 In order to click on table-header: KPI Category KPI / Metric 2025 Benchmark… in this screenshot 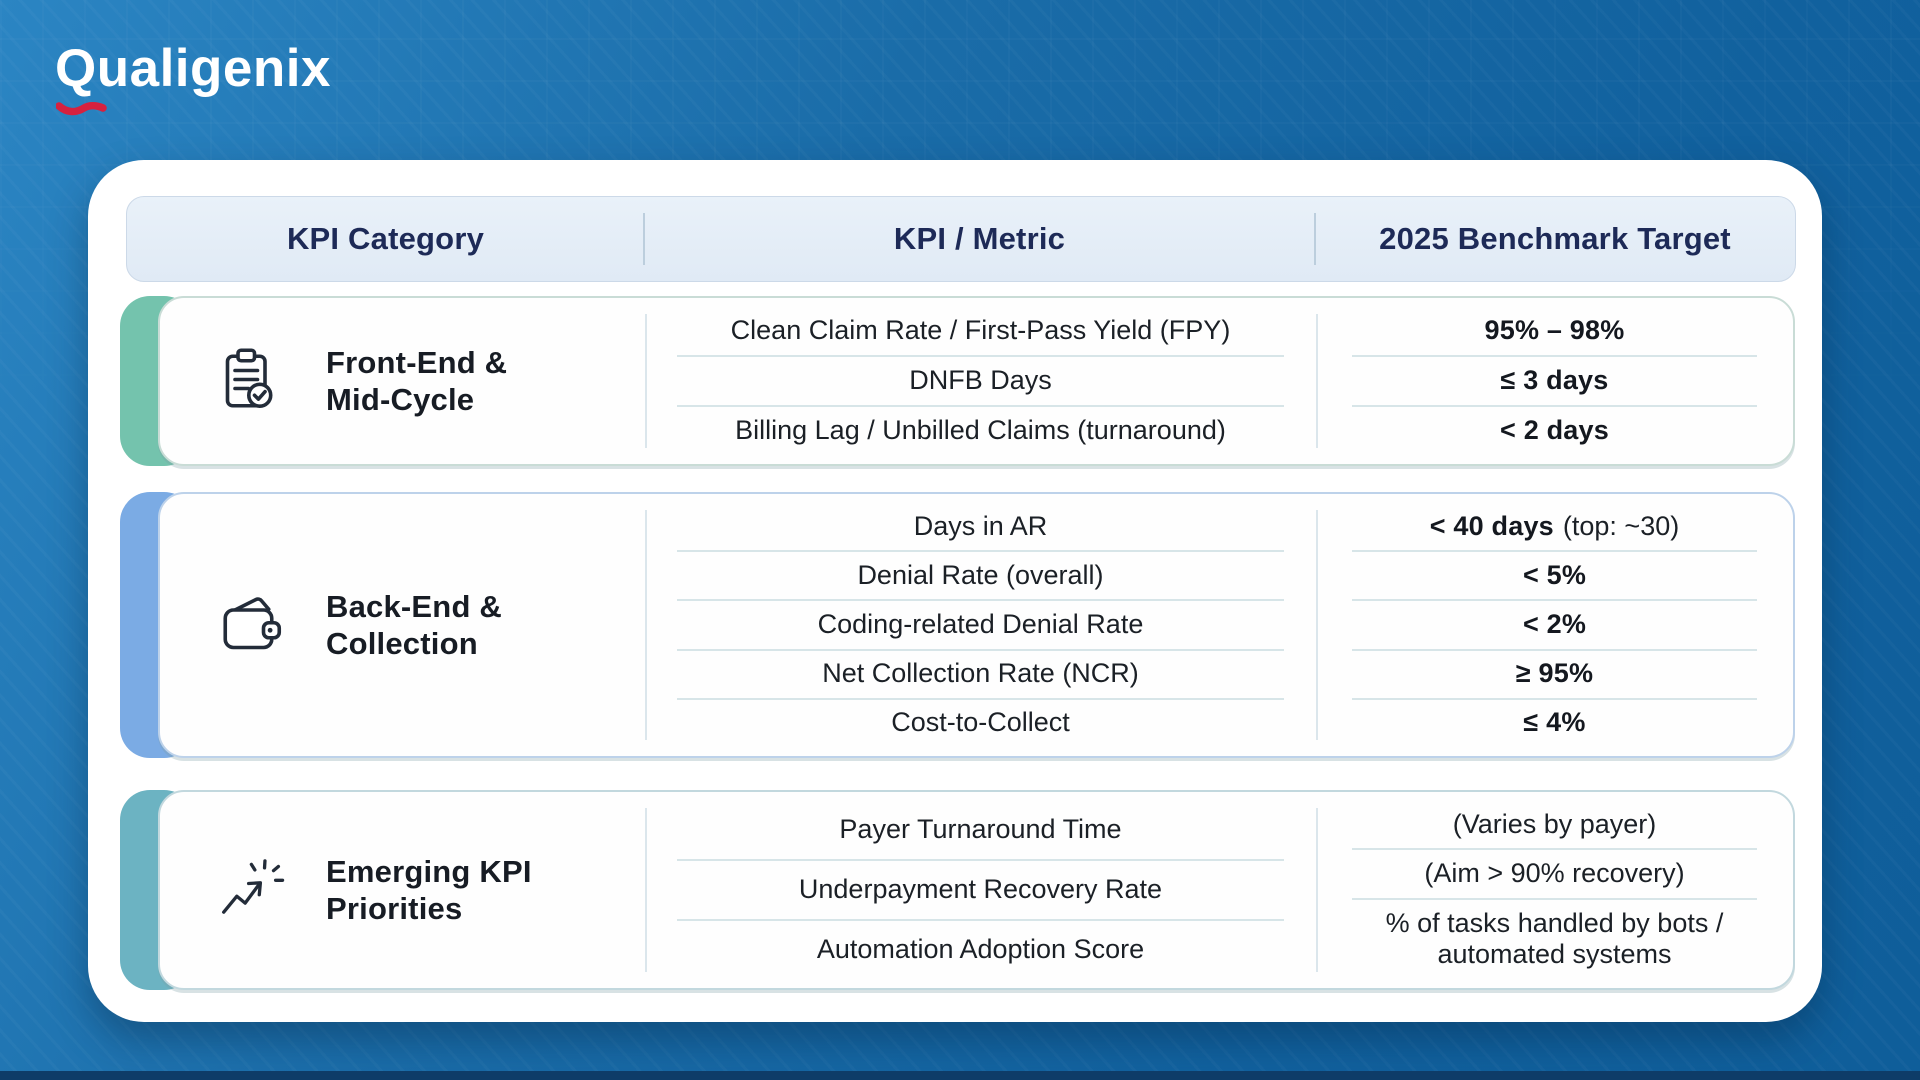, I will do `click(961, 239)`.